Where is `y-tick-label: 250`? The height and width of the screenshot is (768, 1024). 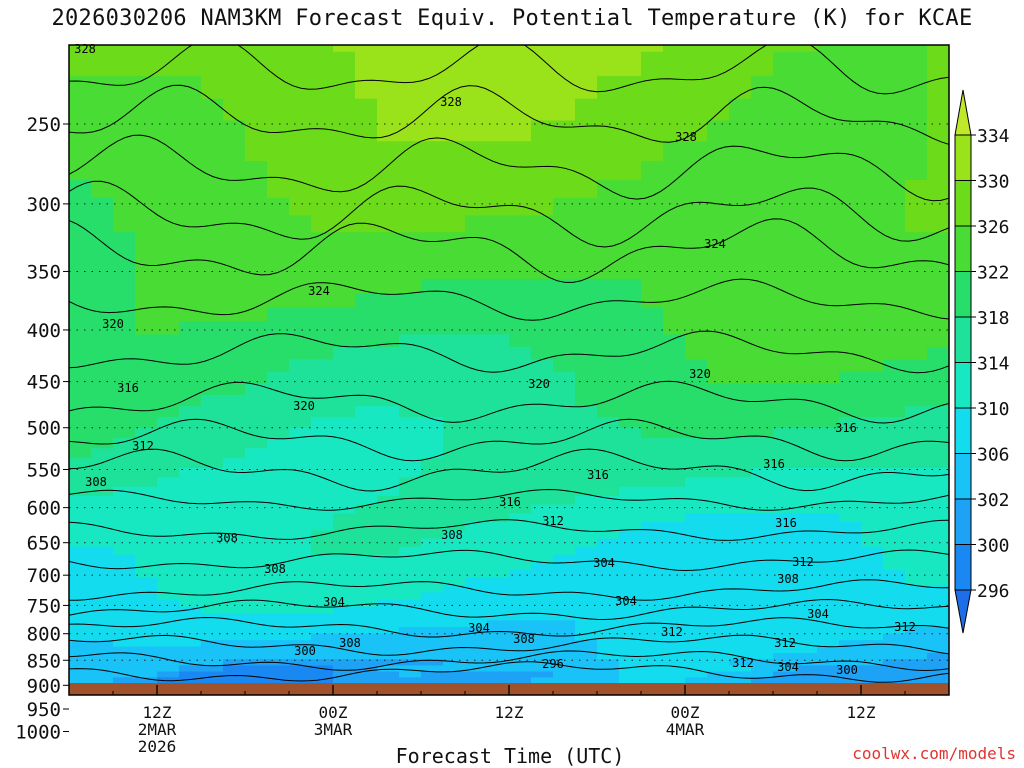 y-tick-label: 250 is located at coordinates (44, 125).